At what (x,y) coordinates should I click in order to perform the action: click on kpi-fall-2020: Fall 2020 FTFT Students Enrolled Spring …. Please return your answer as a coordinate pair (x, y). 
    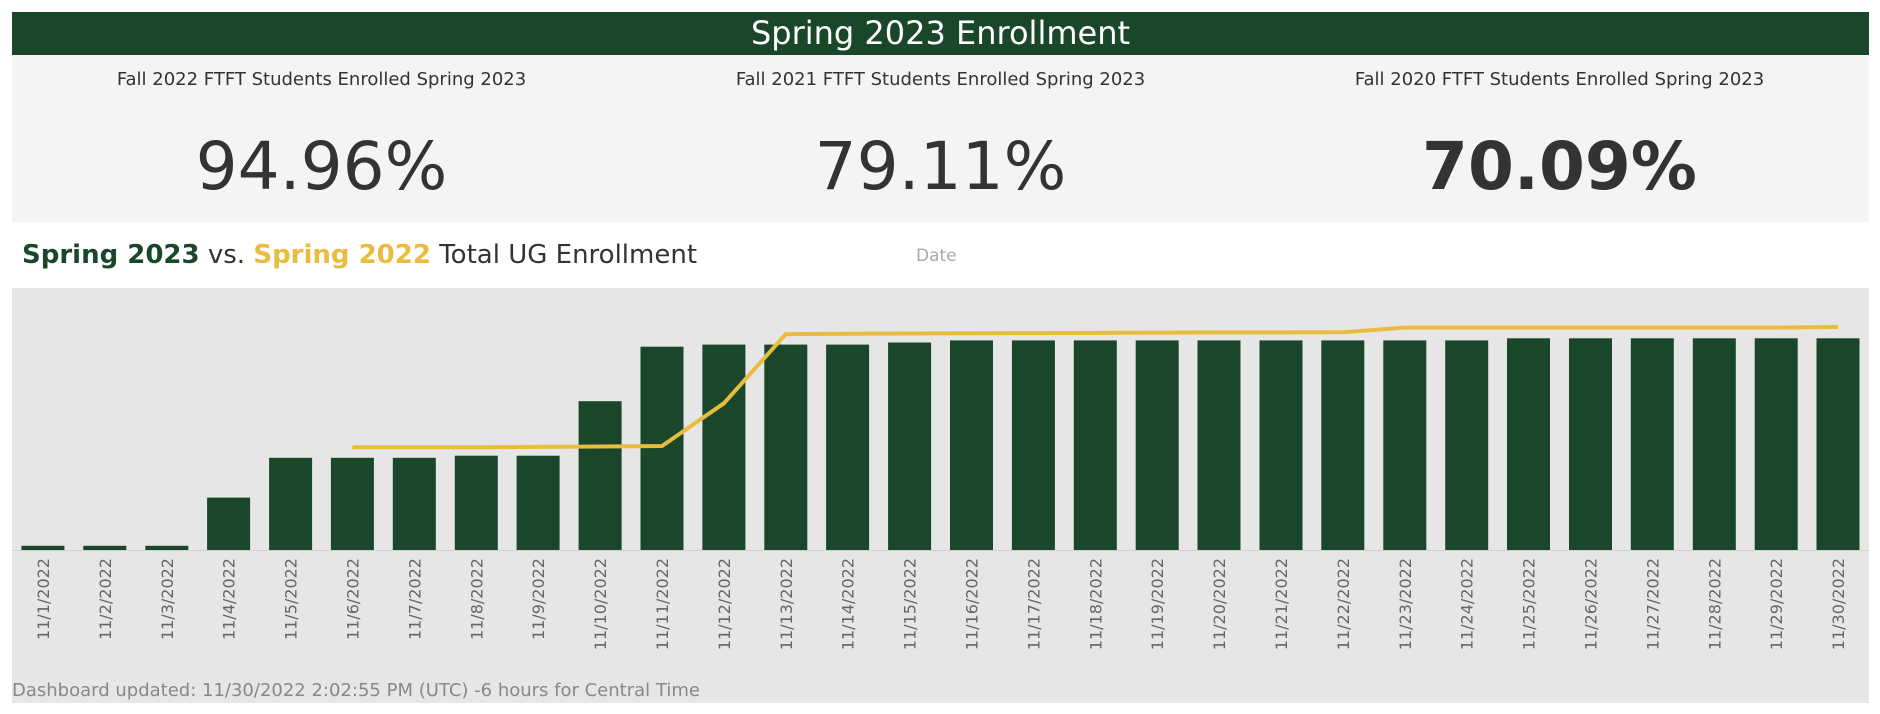
    Looking at the image, I should click on (1559, 138).